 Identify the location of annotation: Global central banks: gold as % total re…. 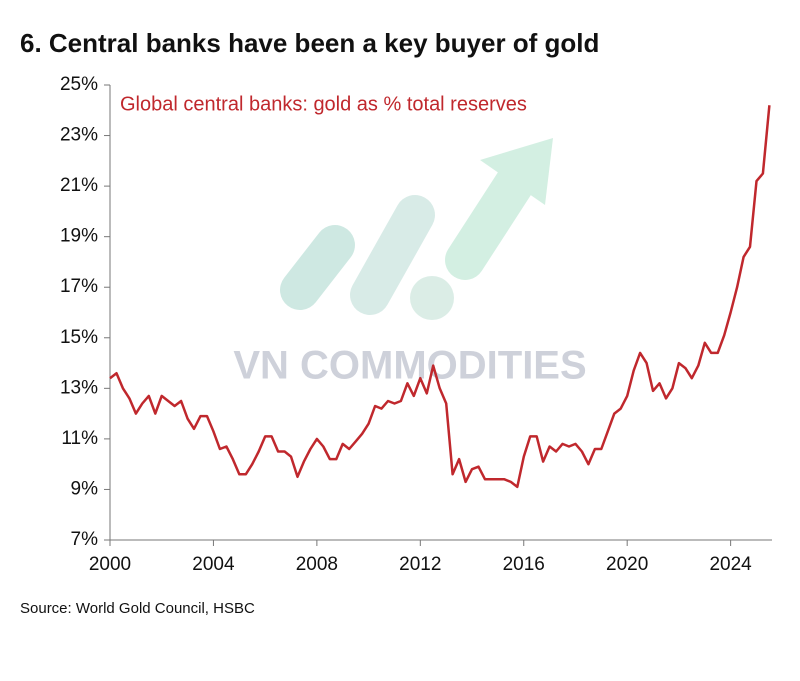
(323, 104).